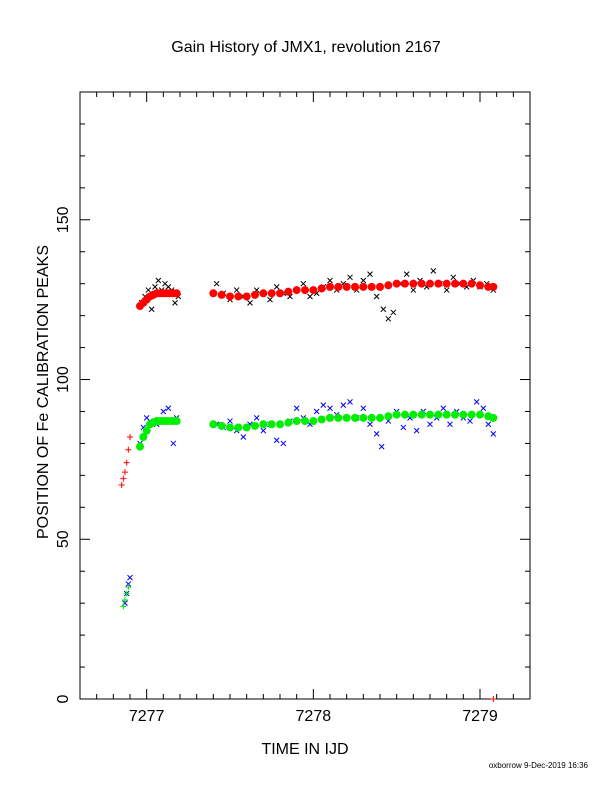 This screenshot has height=792, width=612. Describe the element at coordinates (63, 379) in the screenshot. I see `y-tick-label: 100` at that location.